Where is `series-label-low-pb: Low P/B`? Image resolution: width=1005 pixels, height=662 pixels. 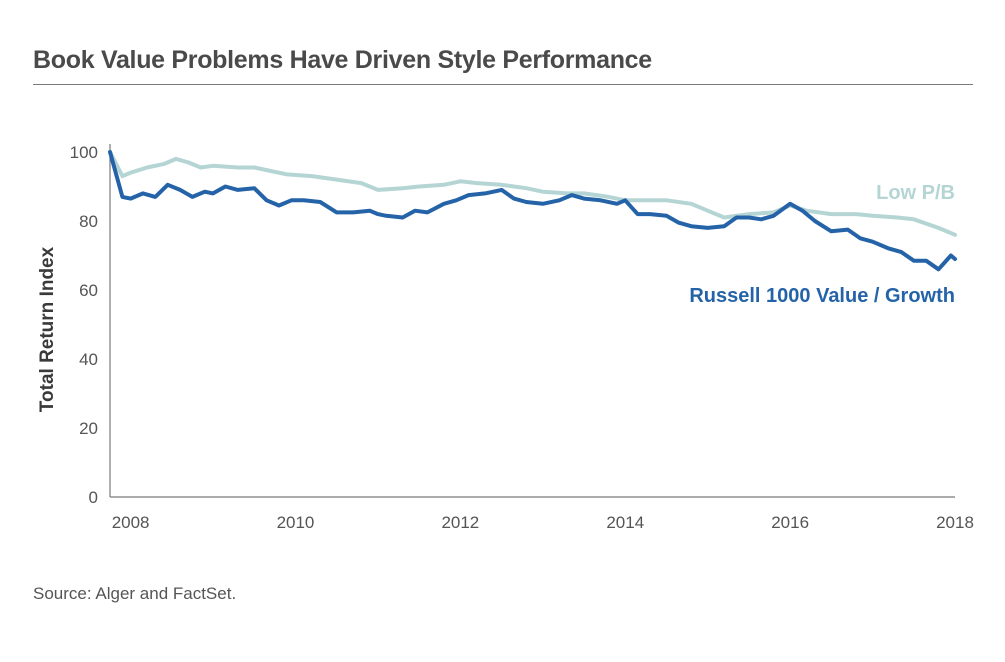
series-label-low-pb: Low P/B is located at coordinates (915, 193).